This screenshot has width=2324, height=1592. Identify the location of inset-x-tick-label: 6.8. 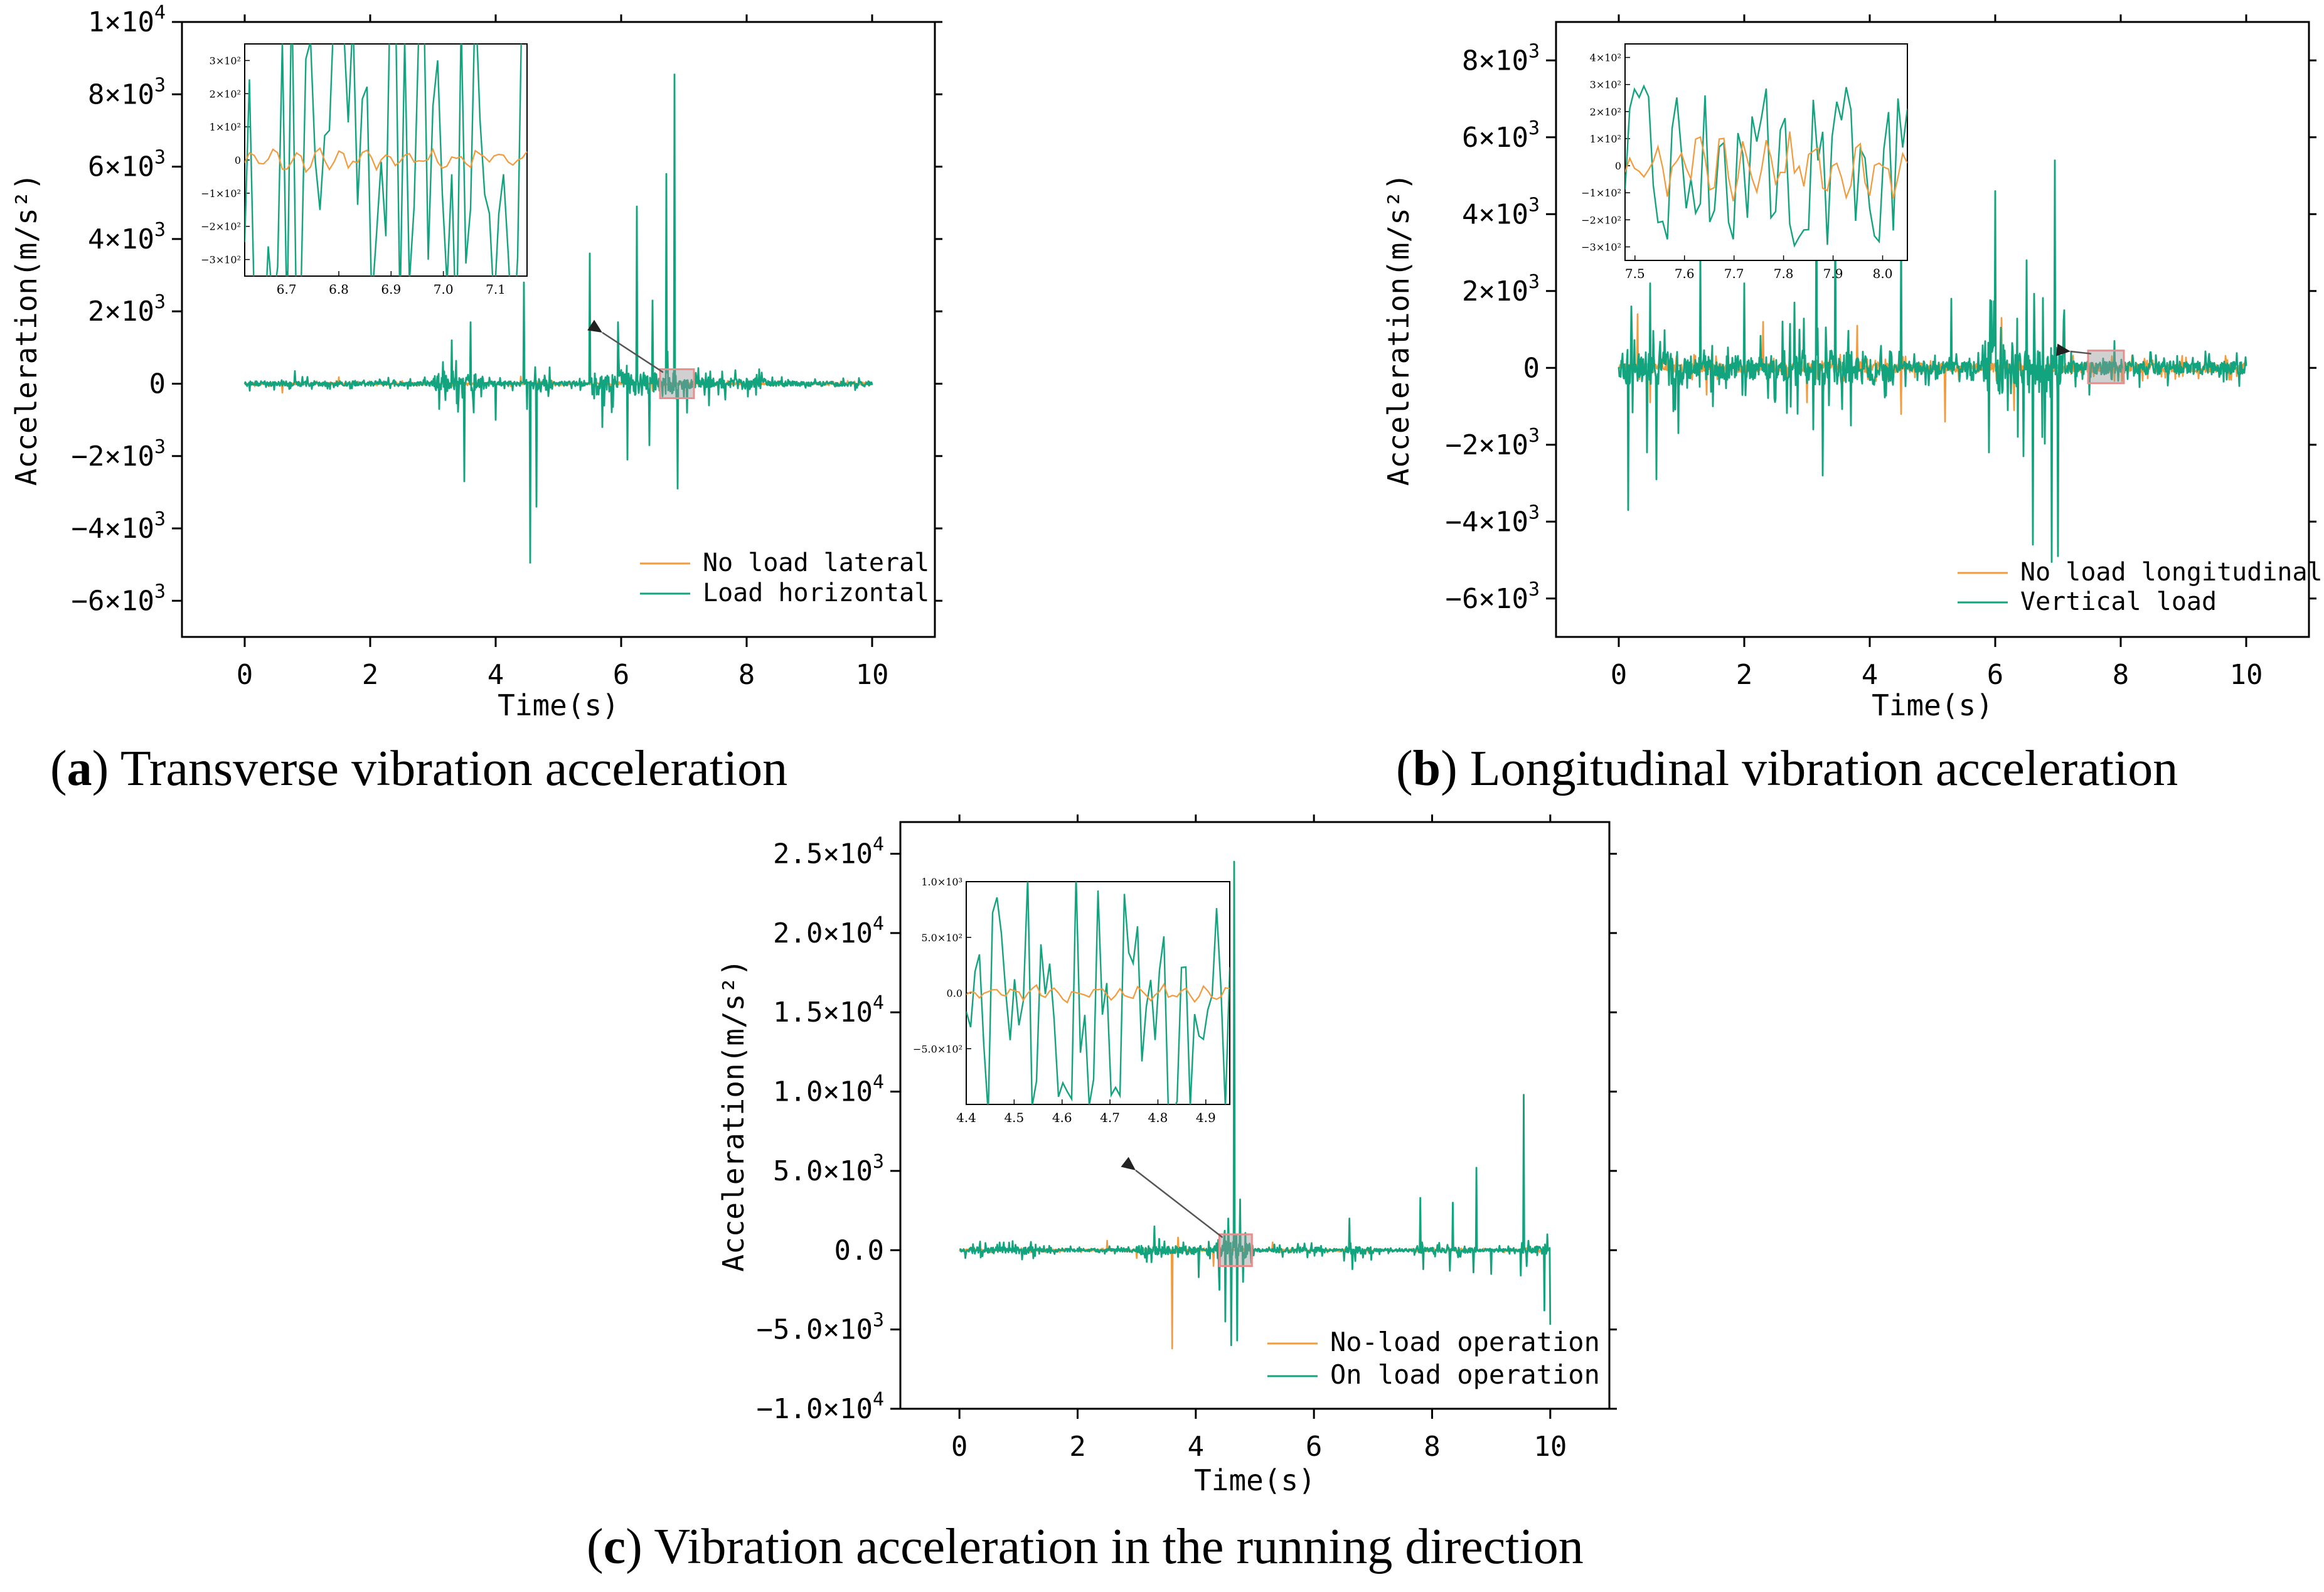
(339, 289).